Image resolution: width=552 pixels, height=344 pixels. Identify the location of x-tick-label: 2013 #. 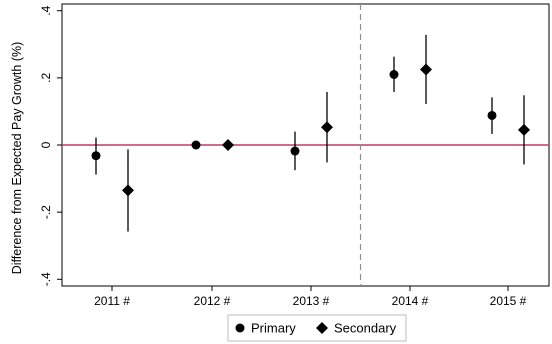
(311, 301).